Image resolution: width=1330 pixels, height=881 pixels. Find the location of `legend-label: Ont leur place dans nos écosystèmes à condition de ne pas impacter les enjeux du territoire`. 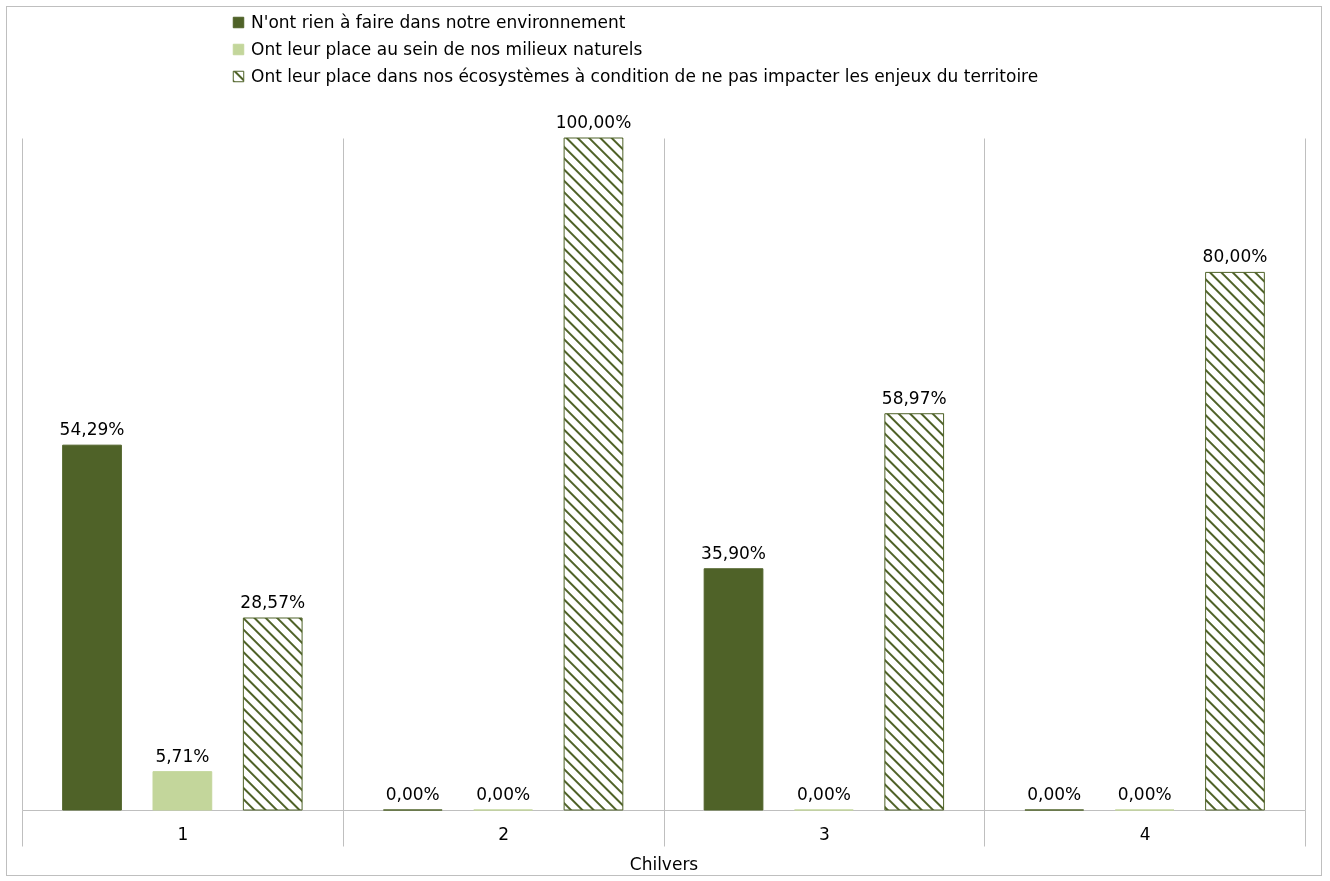

legend-label: Ont leur place dans nos écosystèmes à condition de ne pas impacter les enjeux du territoire is located at coordinates (645, 75).